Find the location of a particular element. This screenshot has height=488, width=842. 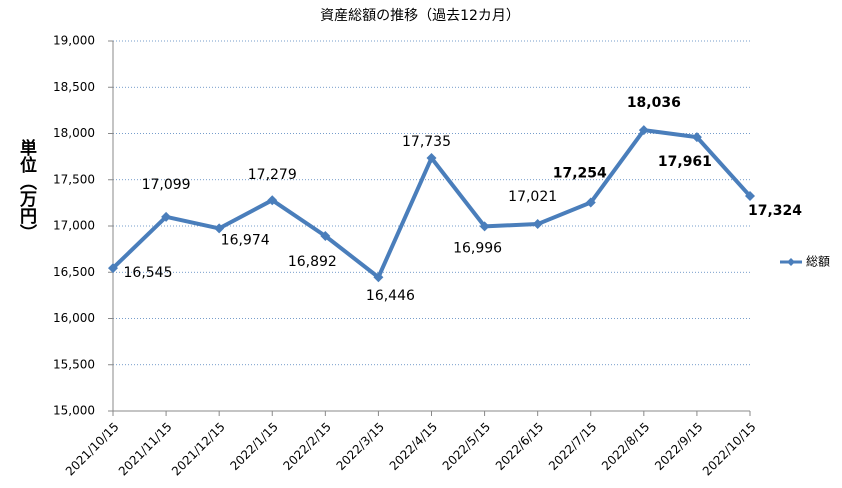

legend-marker is located at coordinates (791, 262).